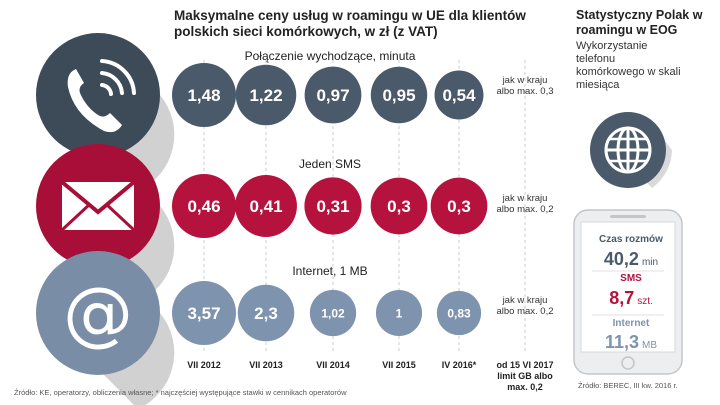 The image size is (720, 405). I want to click on stat-label: Czas rozmów, so click(631, 239).